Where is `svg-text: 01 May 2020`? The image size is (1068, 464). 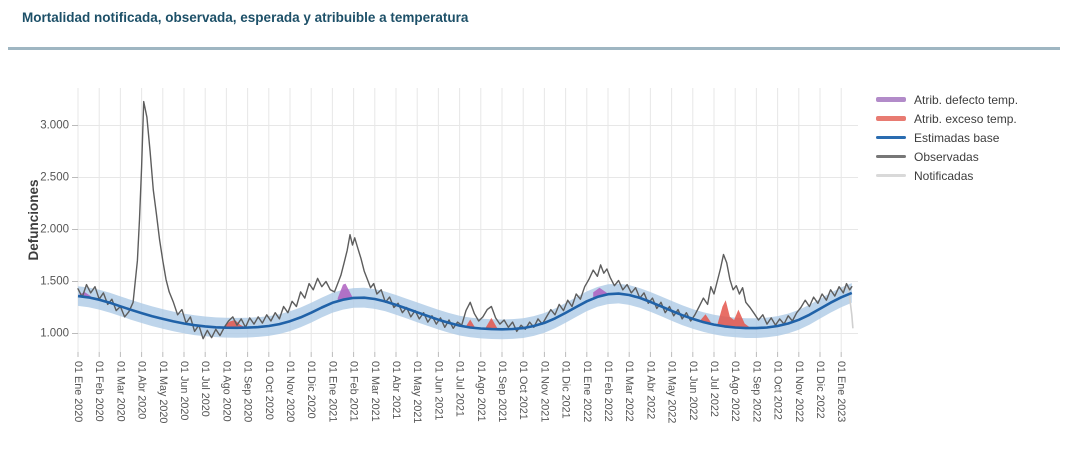
svg-text: 01 May 2020 is located at coordinates (163, 392).